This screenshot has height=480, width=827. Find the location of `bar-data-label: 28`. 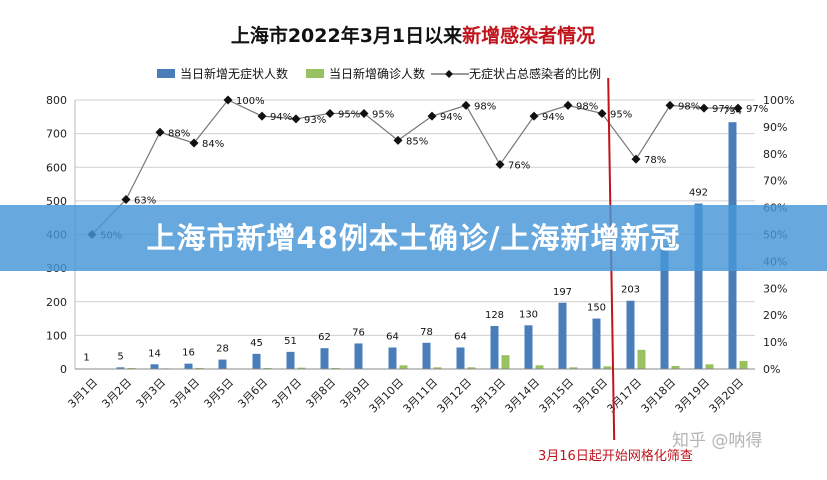

bar-data-label: 28 is located at coordinates (222, 349).